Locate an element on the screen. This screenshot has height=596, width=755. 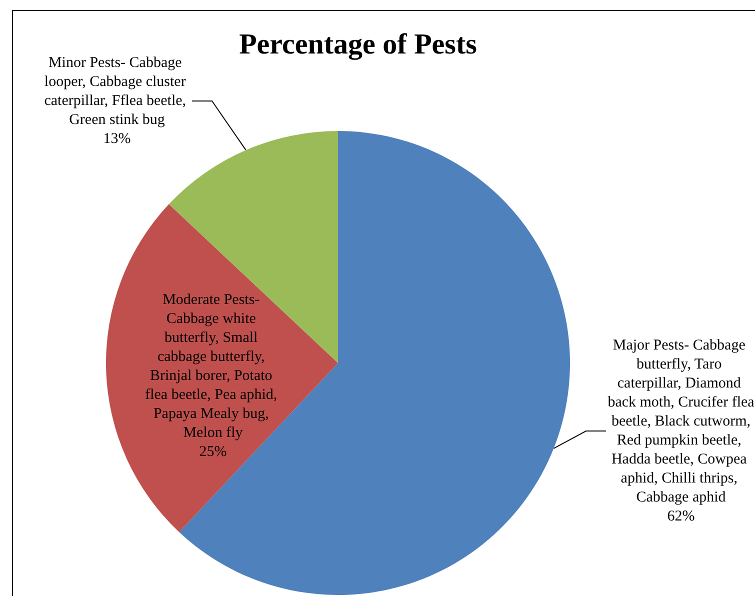
slice-label: Minor Pests- Cabbage looper, Cabbage cluster caterpillar, Fflea beetle, Green stink bug is located at coordinates (117, 91).